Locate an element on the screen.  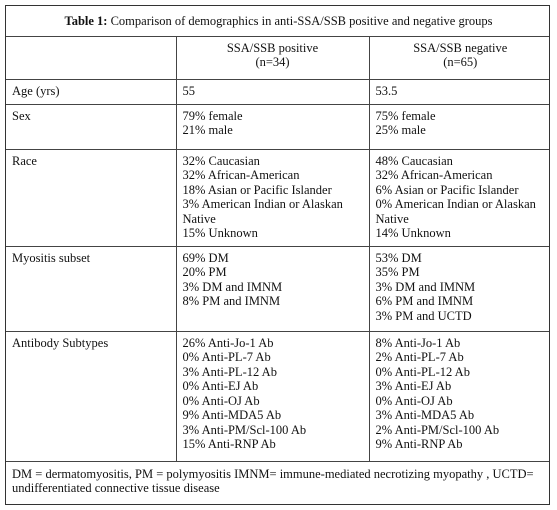
cell-line: 75% female is located at coordinates (405, 115).